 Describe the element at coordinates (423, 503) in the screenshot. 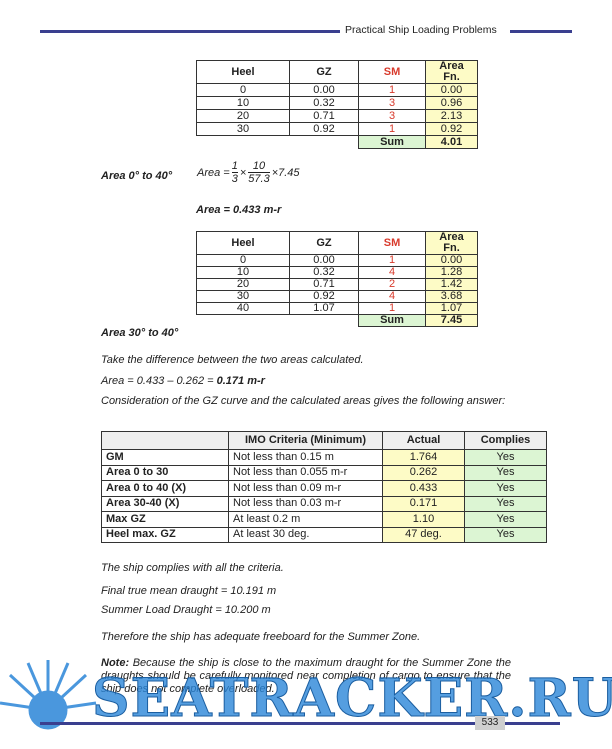

I see `cell: 0.171` at that location.